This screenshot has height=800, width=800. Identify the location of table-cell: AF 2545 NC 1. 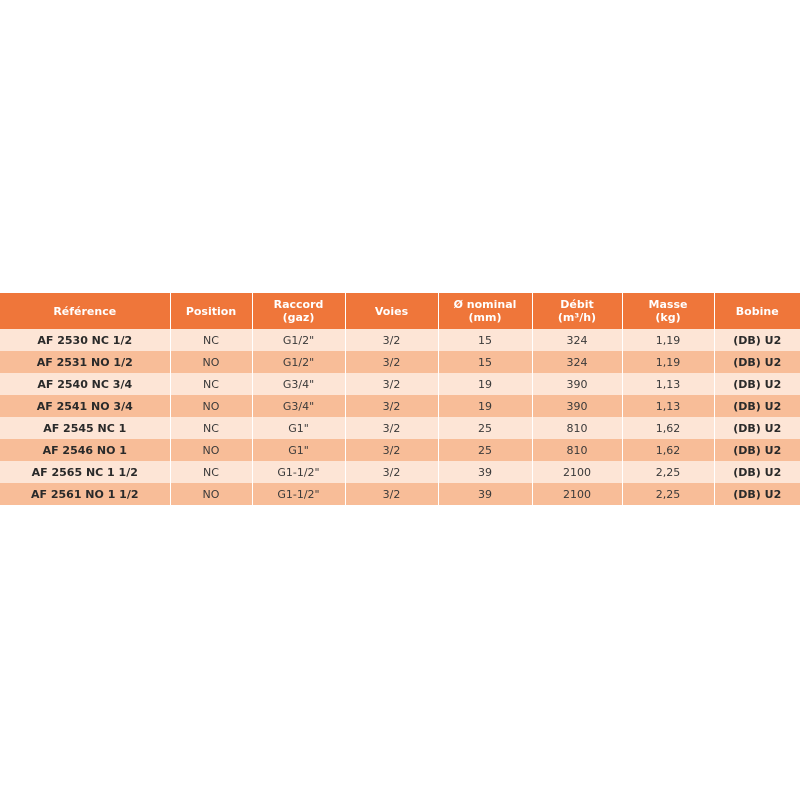
(85, 428).